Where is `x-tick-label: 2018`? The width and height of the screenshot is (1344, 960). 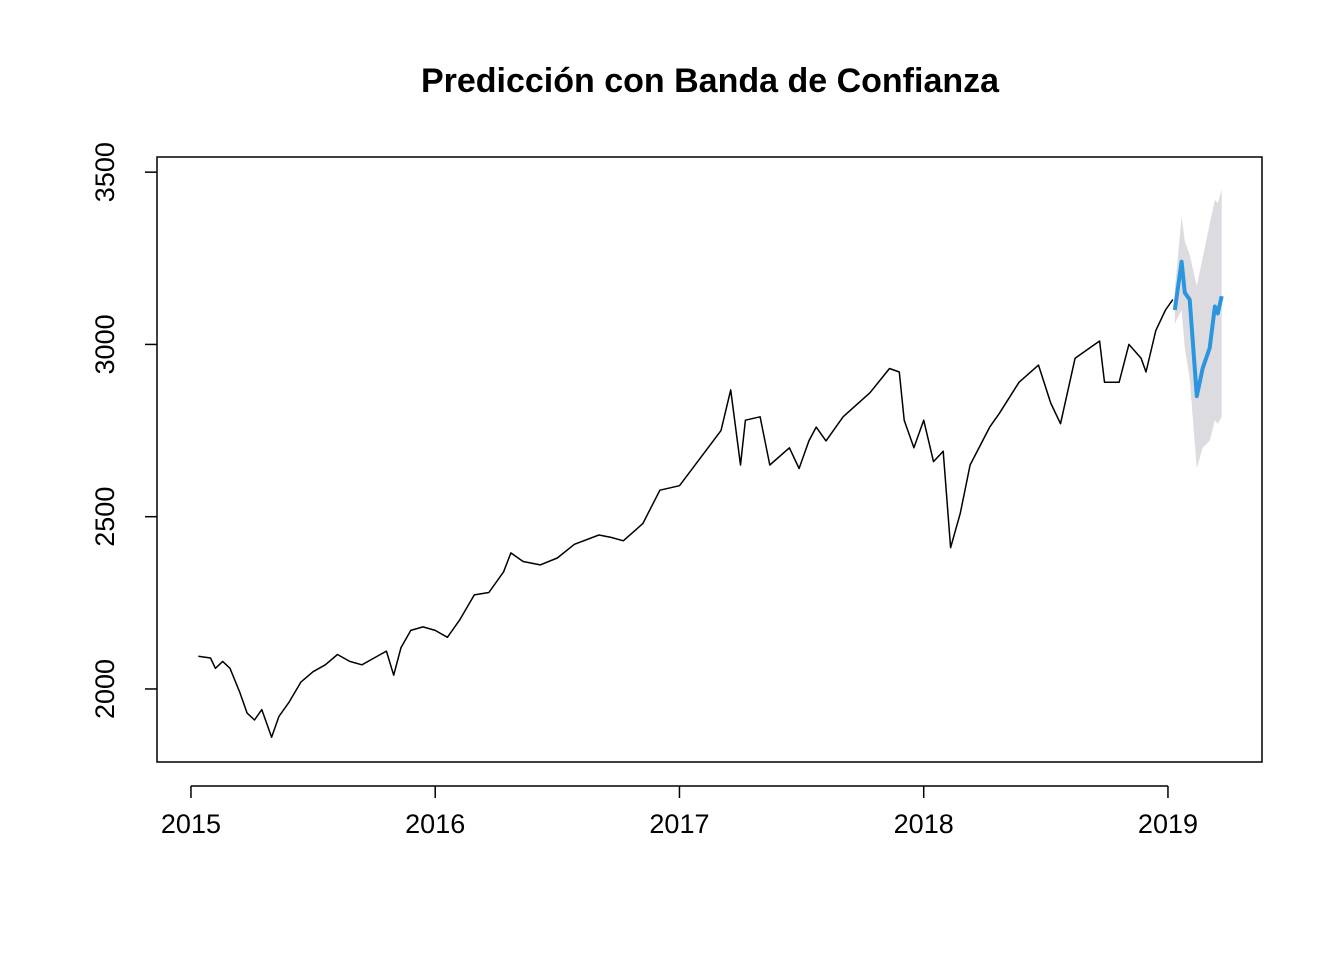 x-tick-label: 2018 is located at coordinates (924, 824).